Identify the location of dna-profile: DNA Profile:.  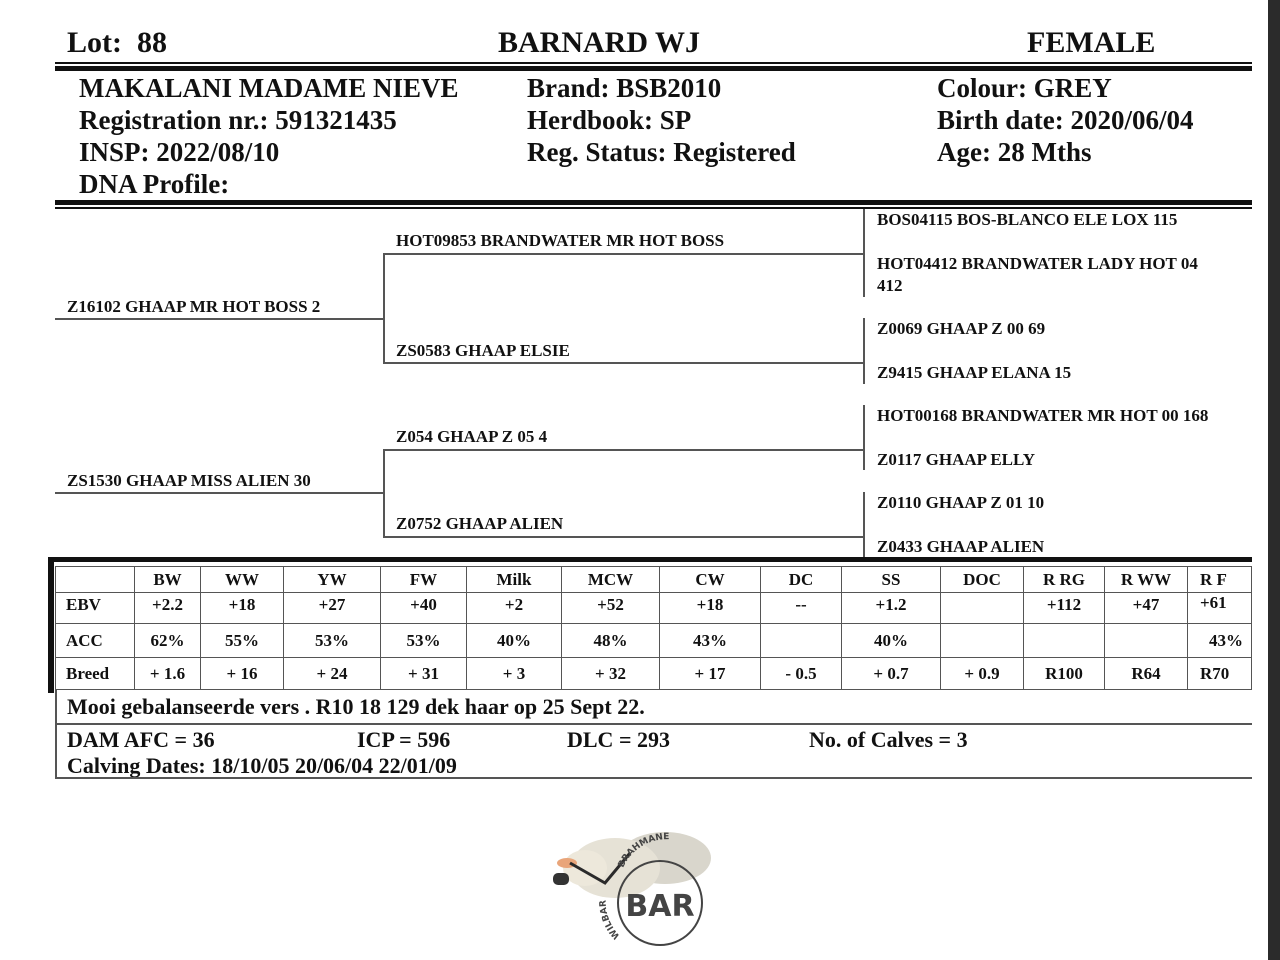
(154, 184).